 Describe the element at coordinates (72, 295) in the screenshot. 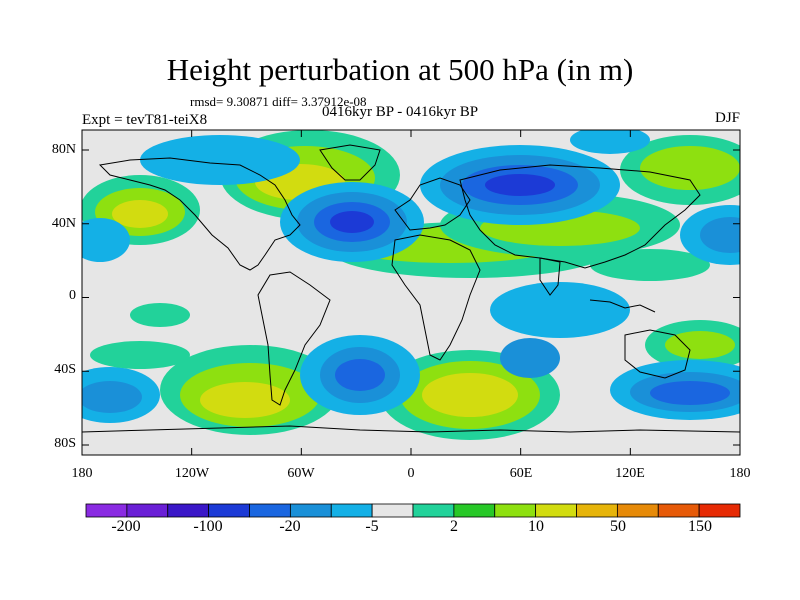

I see `lat-tick-label: 0` at that location.